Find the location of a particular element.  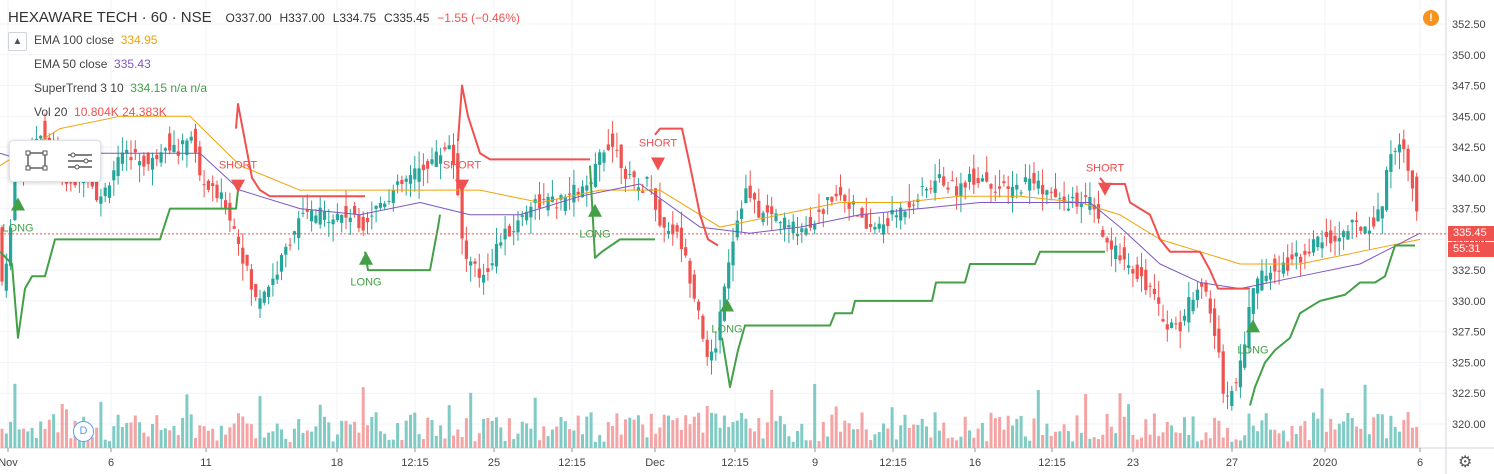

y-tick-label: 330.00 is located at coordinates (1469, 302).